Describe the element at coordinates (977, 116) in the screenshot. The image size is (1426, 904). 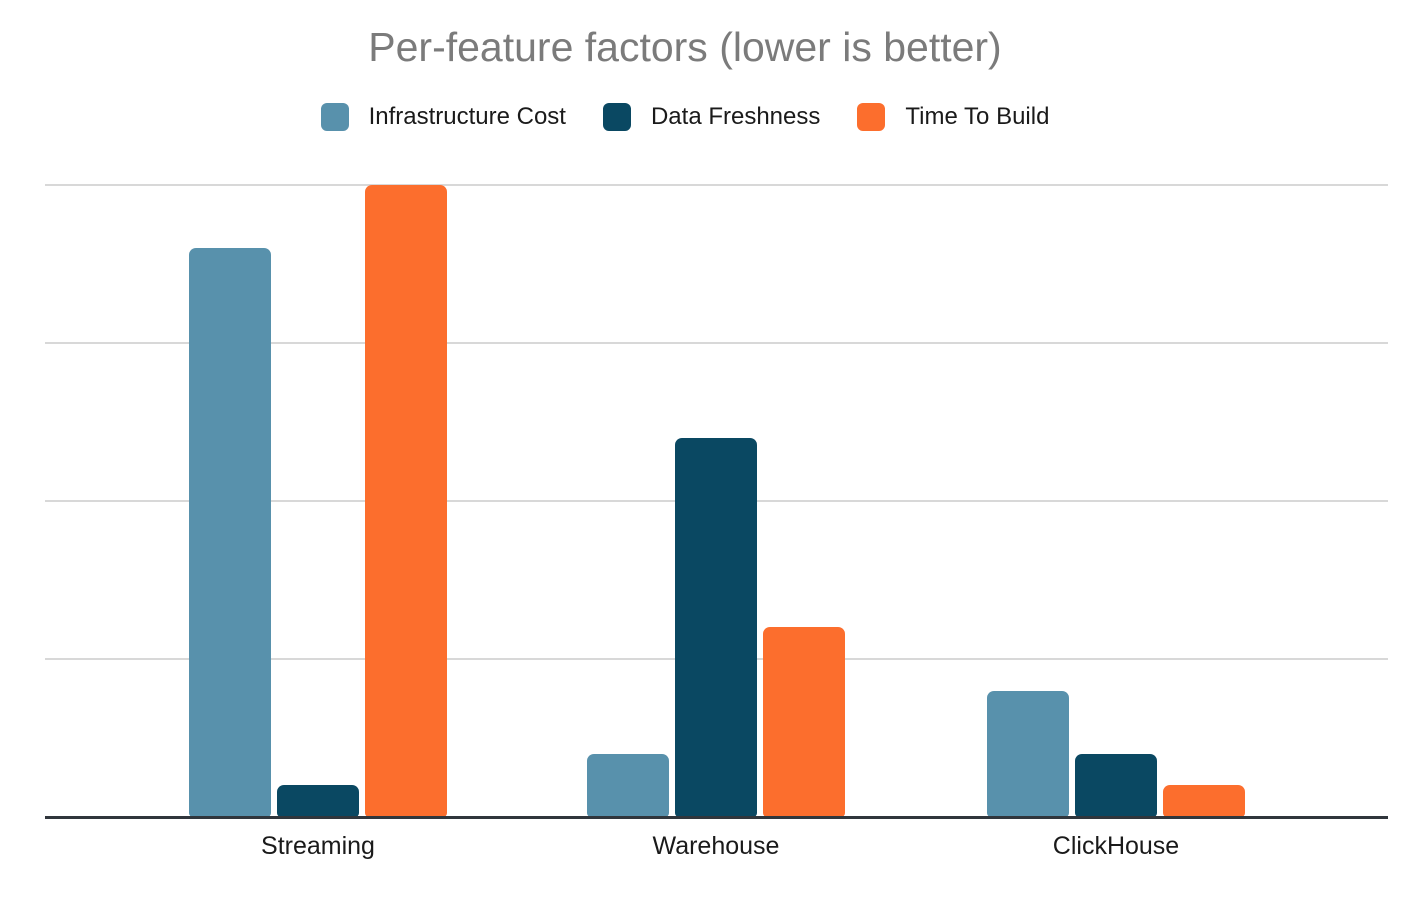
I see `legend-label: Time To Build` at that location.